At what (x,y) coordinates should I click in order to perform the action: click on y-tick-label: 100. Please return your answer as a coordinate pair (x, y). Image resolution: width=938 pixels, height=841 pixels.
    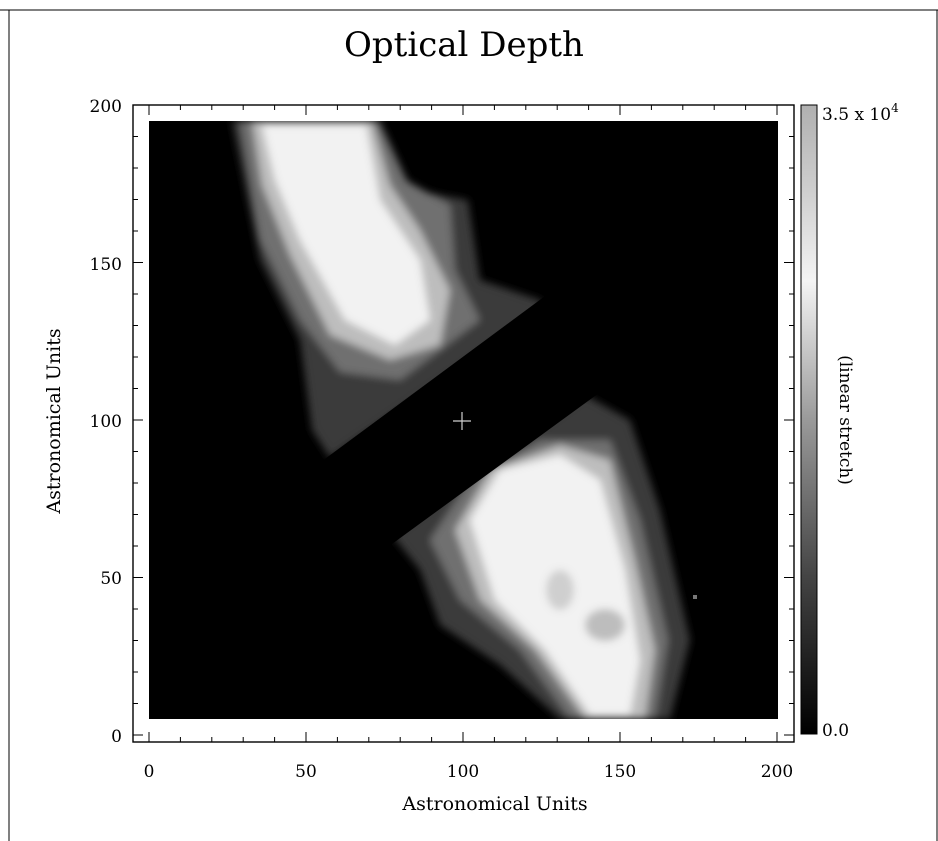
    Looking at the image, I should click on (106, 422).